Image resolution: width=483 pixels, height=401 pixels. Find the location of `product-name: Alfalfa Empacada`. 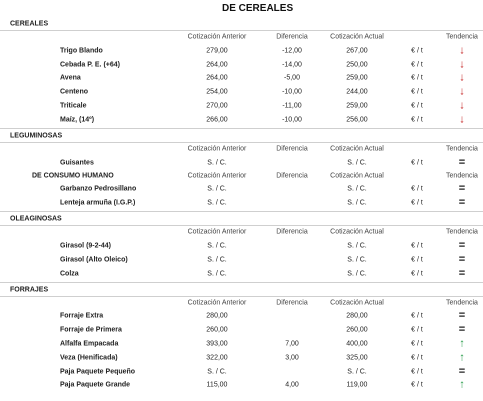

product-name: Alfalfa Empacada is located at coordinates (89, 344).